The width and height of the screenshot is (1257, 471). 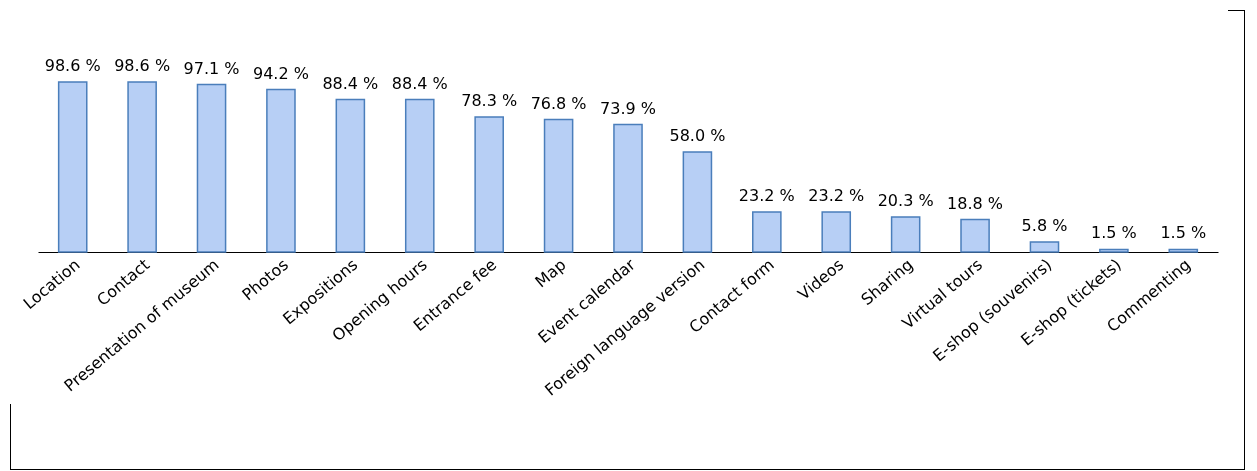 I want to click on data-label: 76.8 %, so click(x=558, y=103).